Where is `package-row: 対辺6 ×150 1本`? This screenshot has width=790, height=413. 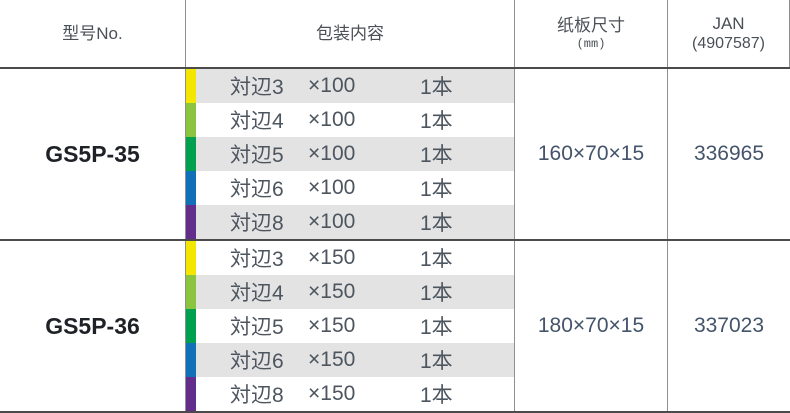
package-row: 対辺6 ×150 1本 is located at coordinates (350, 360).